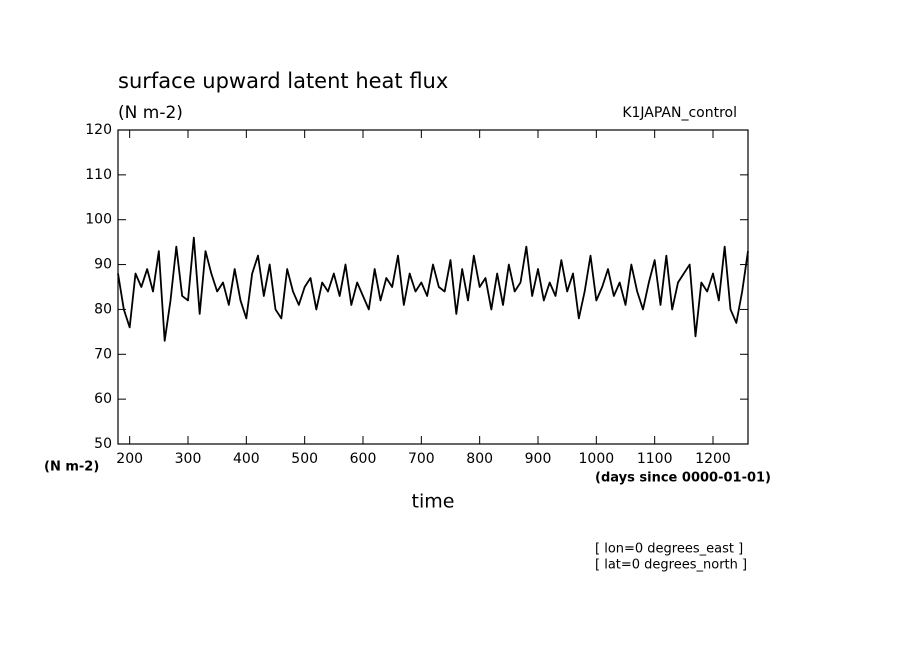 The height and width of the screenshot is (654, 904). Describe the element at coordinates (103, 309) in the screenshot. I see `y-tick-label: 80` at that location.